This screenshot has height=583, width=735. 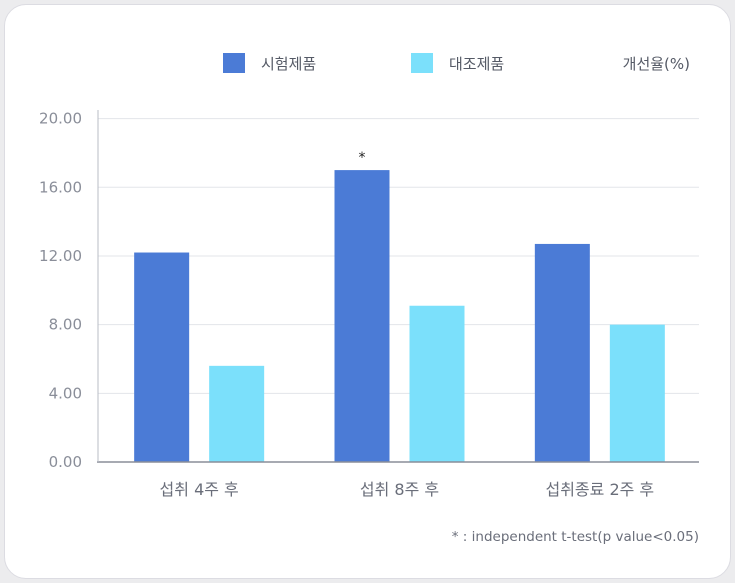 I want to click on significance-marker: *, so click(x=362, y=158).